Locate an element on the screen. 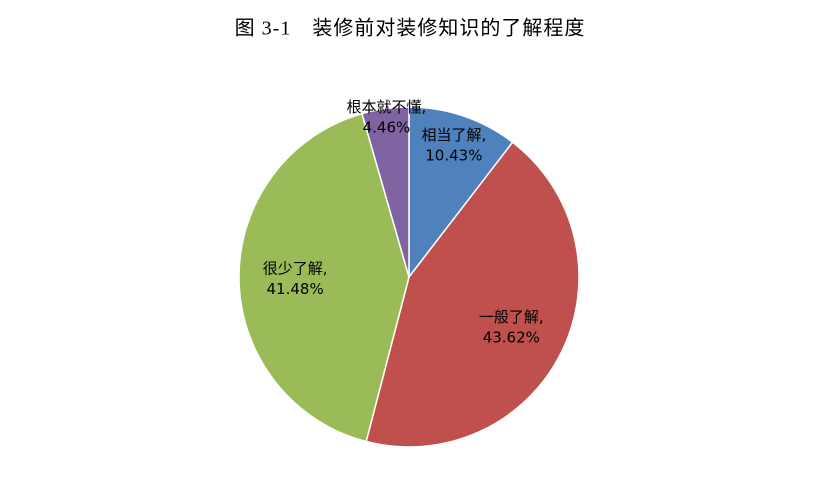  chart-title: 图 3-1 装修前对装修知识的了解程度 is located at coordinates (410, 28).